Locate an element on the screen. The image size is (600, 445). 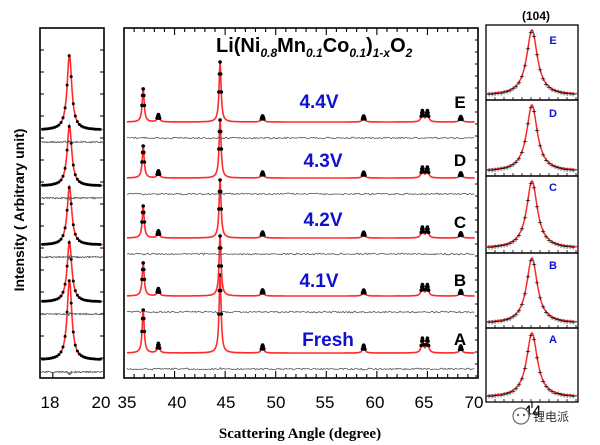
left-fit-d is located at coordinates (72, 155).